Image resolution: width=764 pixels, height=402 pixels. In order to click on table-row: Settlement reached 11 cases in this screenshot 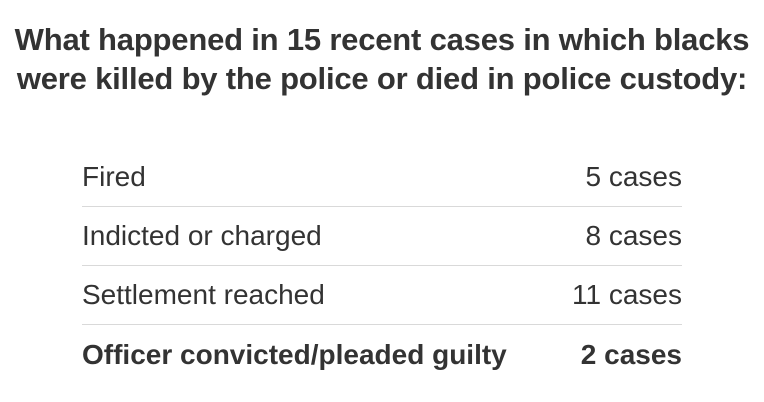, I will do `click(382, 295)`.